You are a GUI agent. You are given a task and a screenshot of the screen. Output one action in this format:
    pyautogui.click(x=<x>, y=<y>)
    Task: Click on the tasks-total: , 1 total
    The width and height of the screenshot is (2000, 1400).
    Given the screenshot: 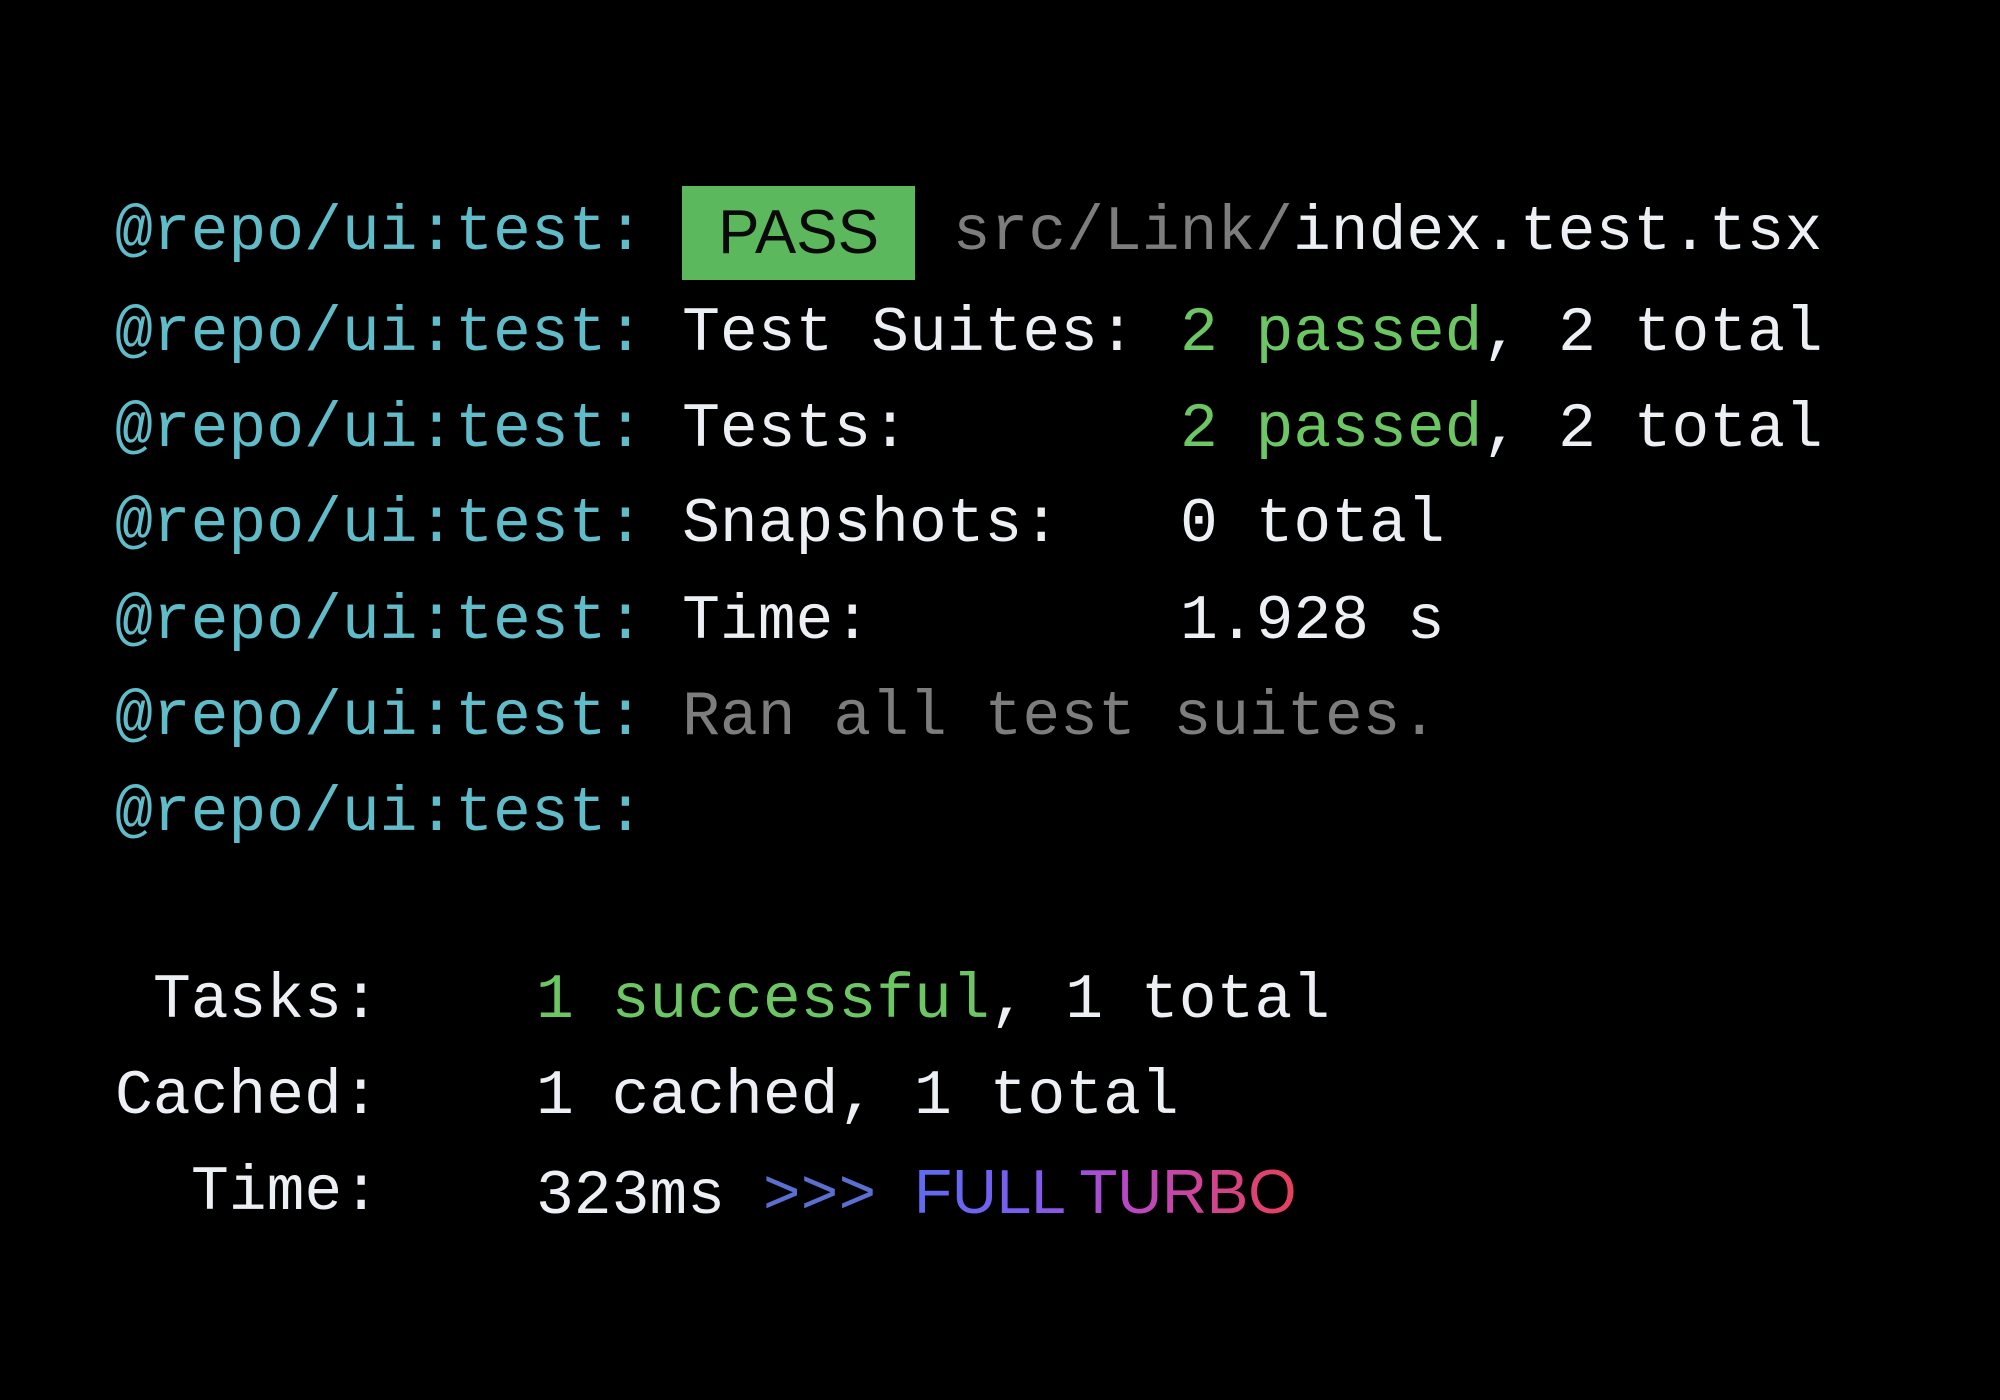 What is the action you would take?
    pyautogui.click(x=1159, y=1000)
    